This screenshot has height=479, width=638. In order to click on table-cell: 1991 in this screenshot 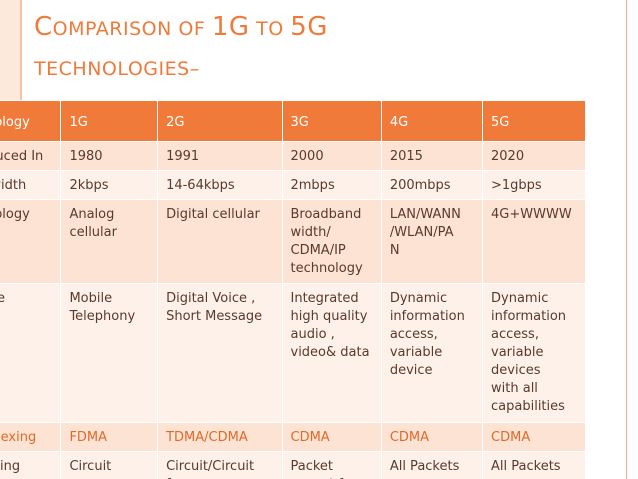, I will do `click(220, 156)`.